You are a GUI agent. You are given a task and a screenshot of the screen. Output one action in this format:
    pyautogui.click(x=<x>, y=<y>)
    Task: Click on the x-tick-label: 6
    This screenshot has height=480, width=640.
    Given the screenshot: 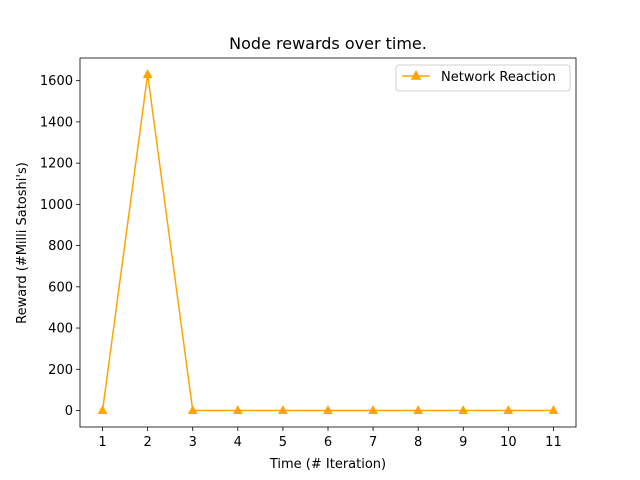 What is the action you would take?
    pyautogui.click(x=328, y=442)
    